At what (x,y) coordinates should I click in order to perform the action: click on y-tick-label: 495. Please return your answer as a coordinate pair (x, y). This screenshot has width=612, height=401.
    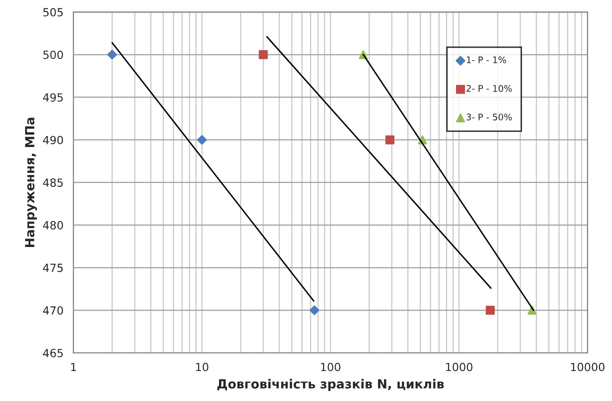
    Looking at the image, I should click on (53, 97).